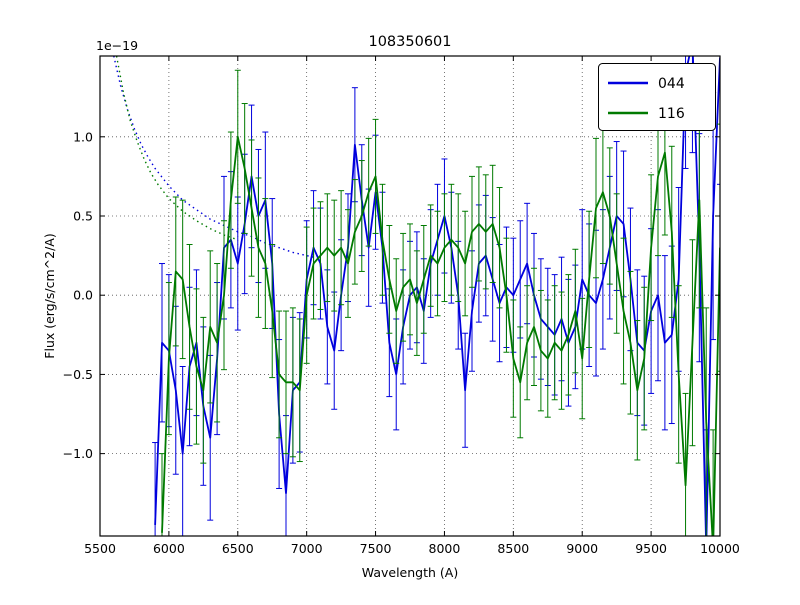  I want to click on x-tick-label: 6000, so click(169, 548).